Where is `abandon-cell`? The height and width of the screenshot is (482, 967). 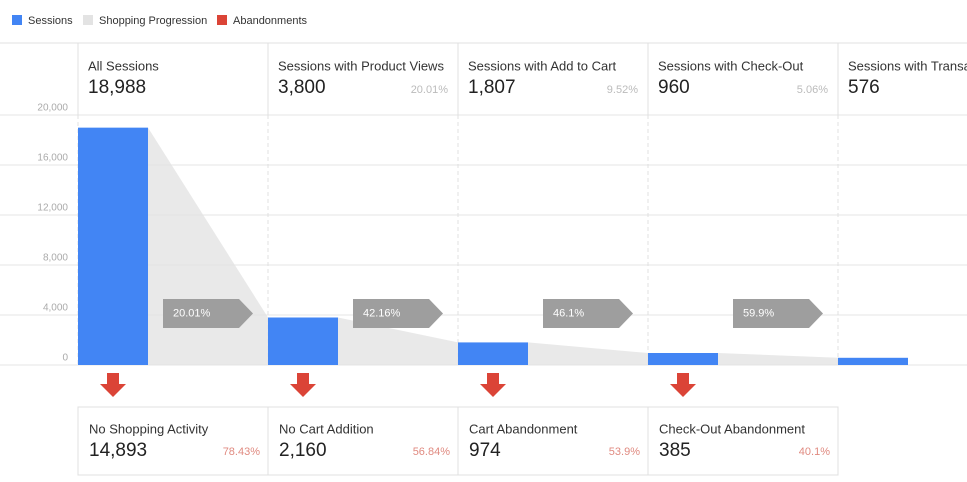
abandon-cell is located at coordinates (743, 441).